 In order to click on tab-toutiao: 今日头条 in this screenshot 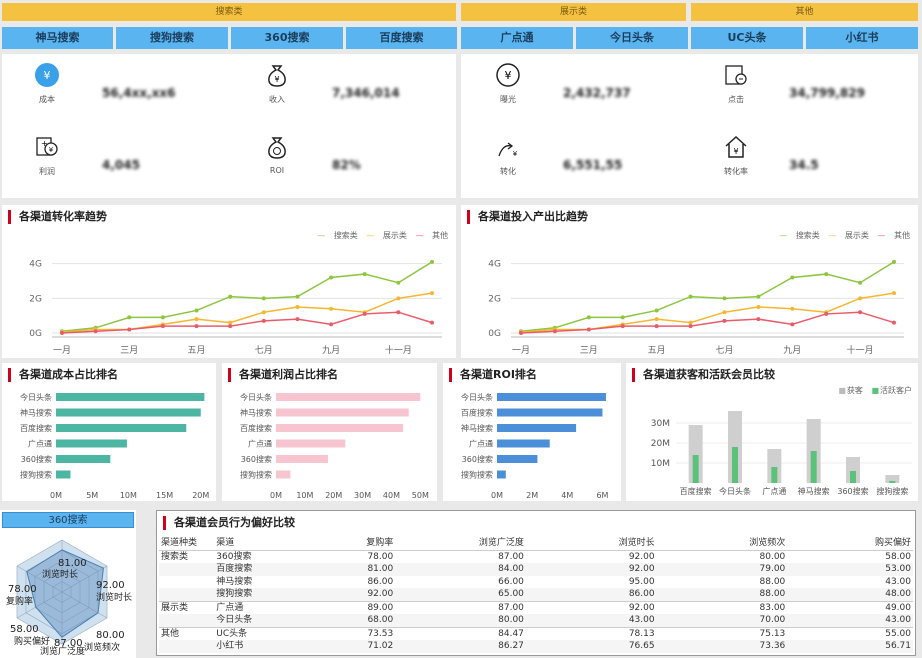, I will do `click(632, 38)`.